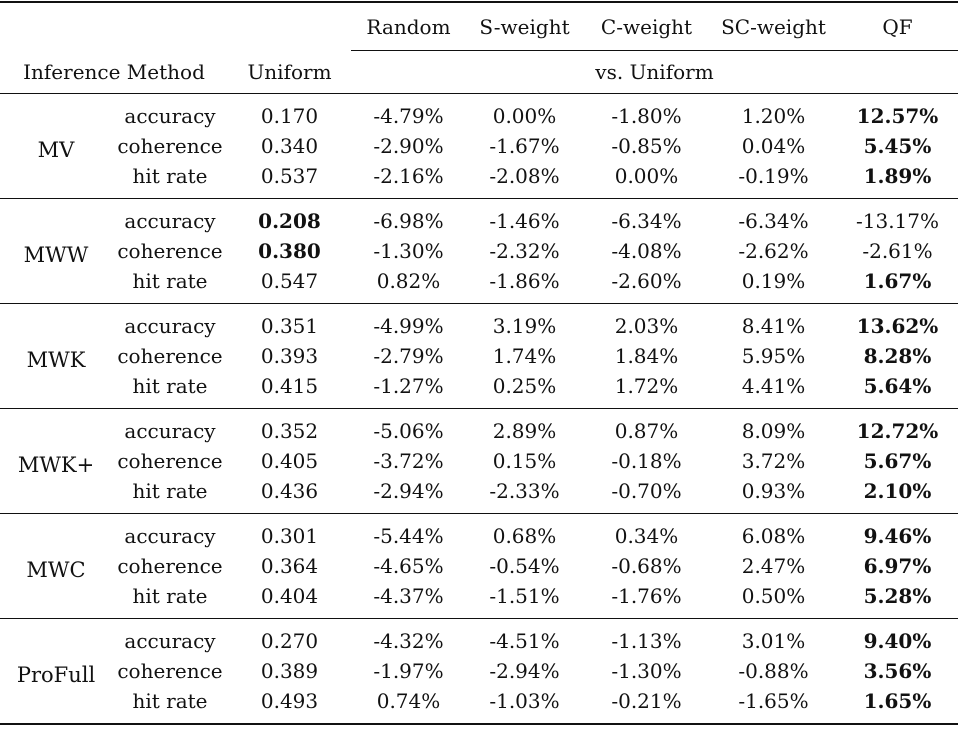  What do you see at coordinates (773, 427) in the screenshot?
I see `cell-sc-weight: 8.09%` at bounding box center [773, 427].